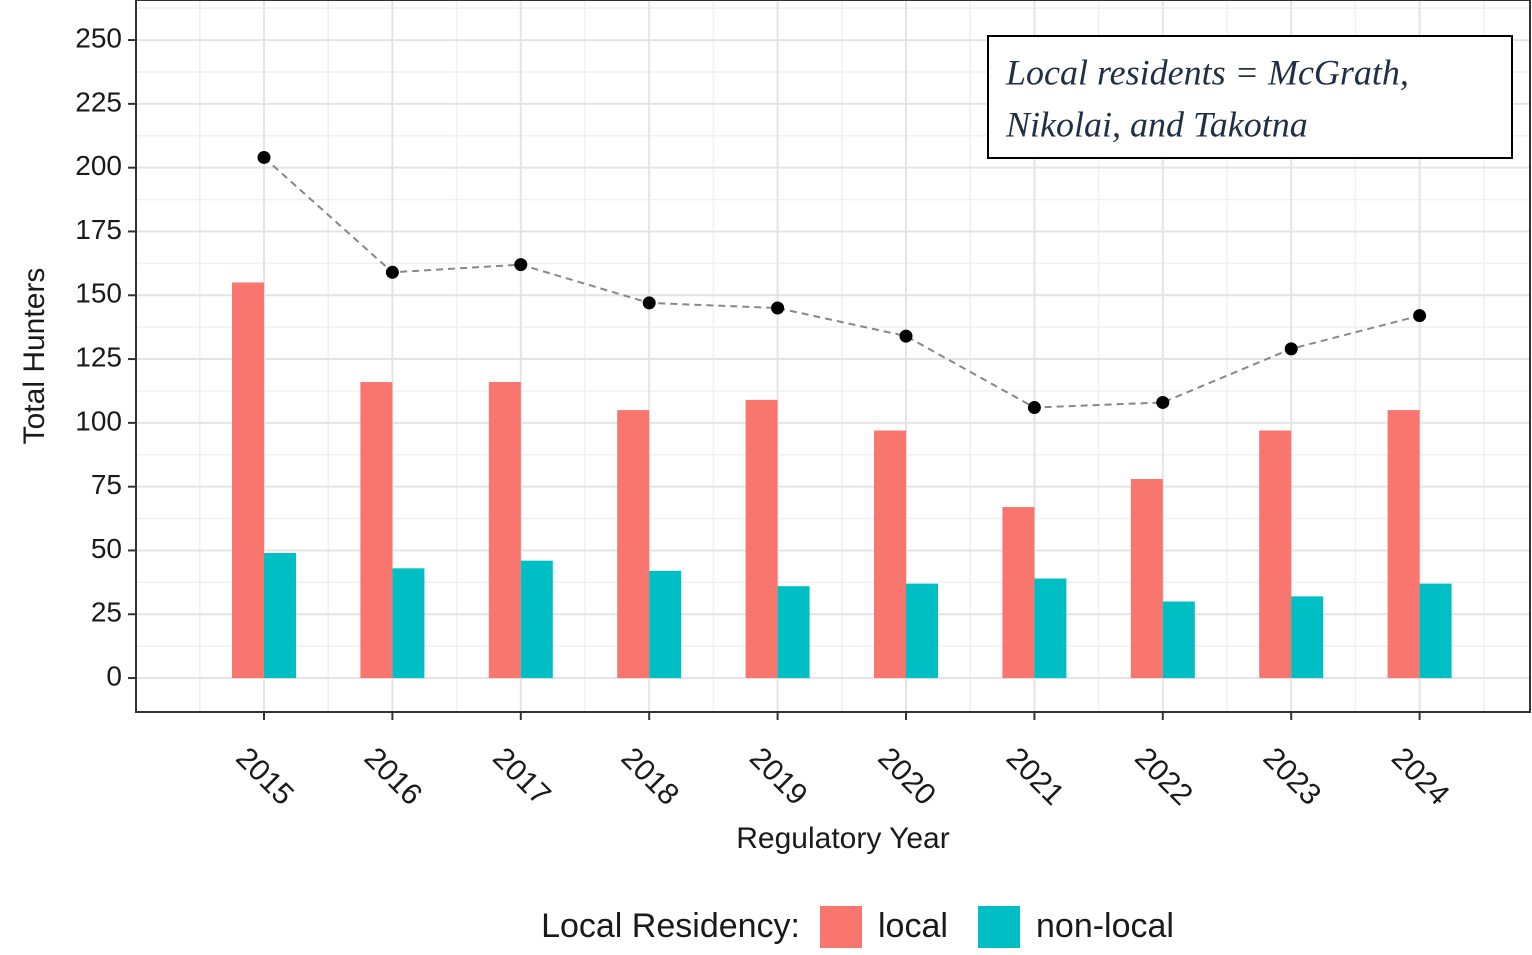 This screenshot has height=955, width=1532. I want to click on y-tick-label: 75, so click(106, 484).